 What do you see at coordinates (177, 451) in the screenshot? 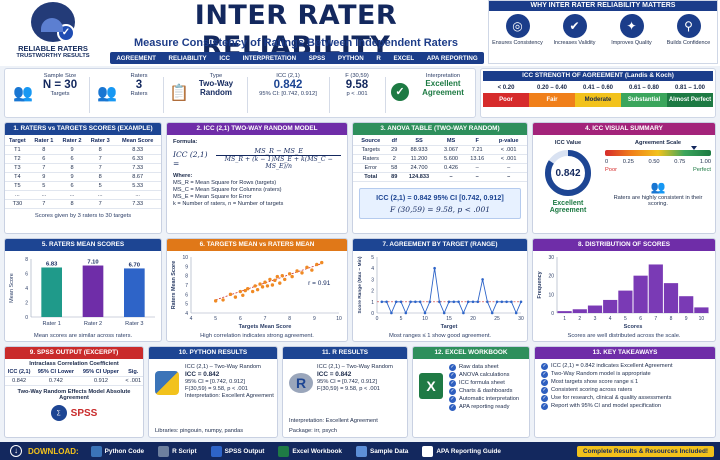
I see `download-r: R Script` at bounding box center [177, 451].